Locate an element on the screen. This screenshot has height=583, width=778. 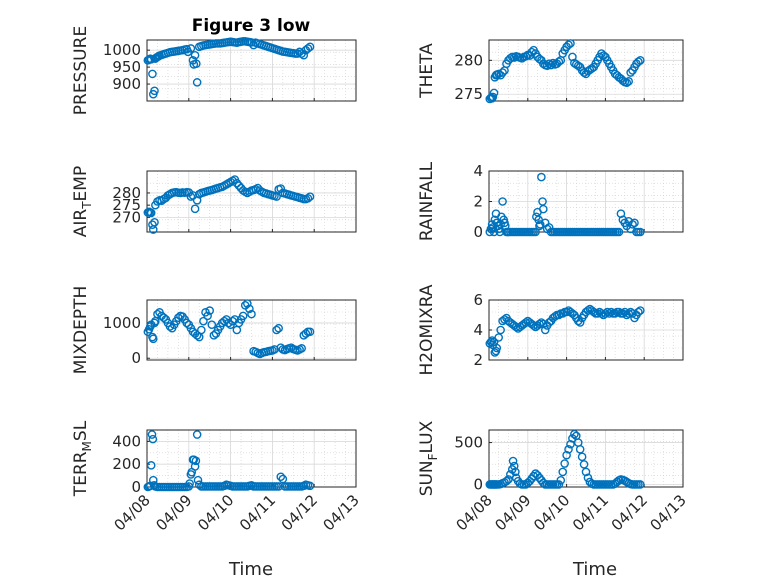
subplot-2: 275 280 THETA is located at coordinates (550, 71).